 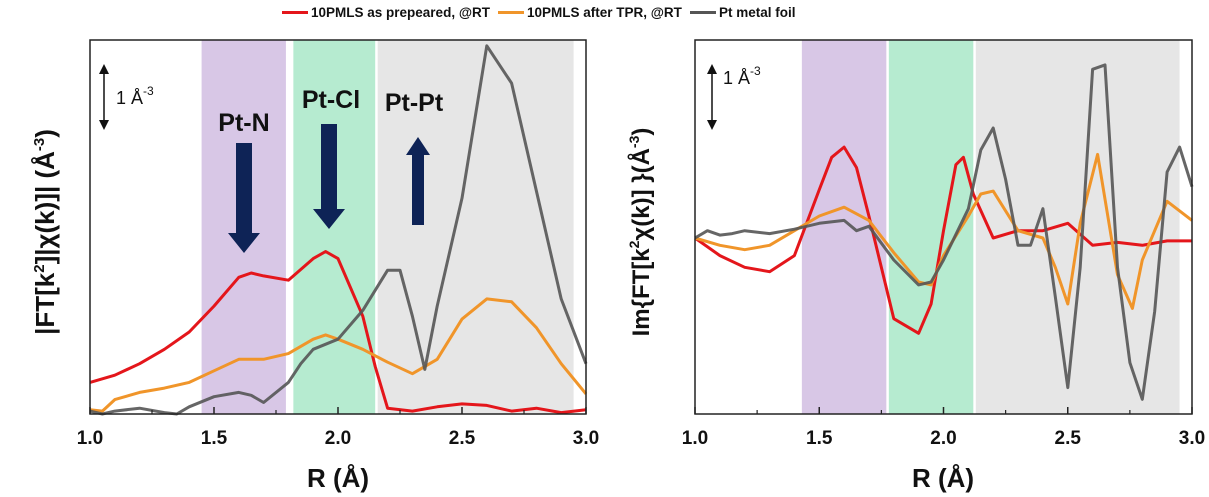 What do you see at coordinates (244, 198) in the screenshot?
I see `arrow-down-pt-n` at bounding box center [244, 198].